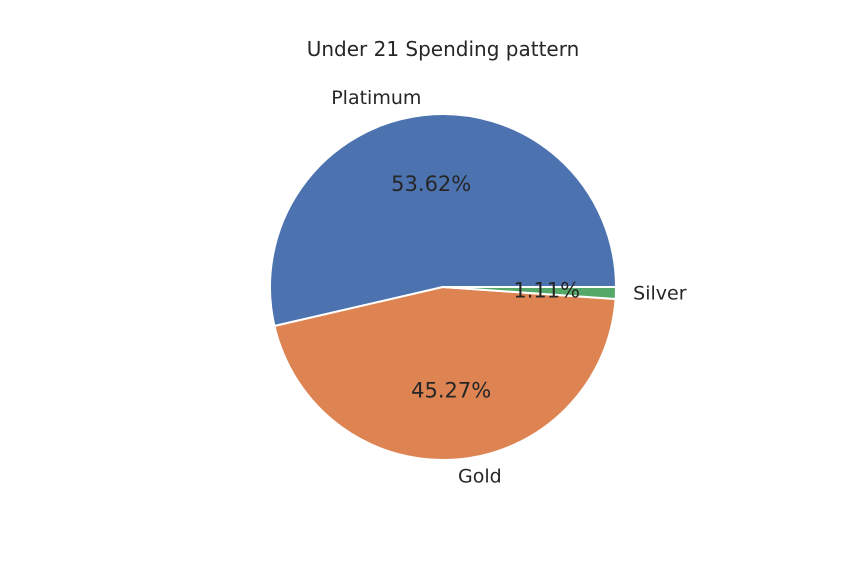 The height and width of the screenshot is (576, 864). I want to click on pct-label-platimum: 53.62%, so click(431, 184).